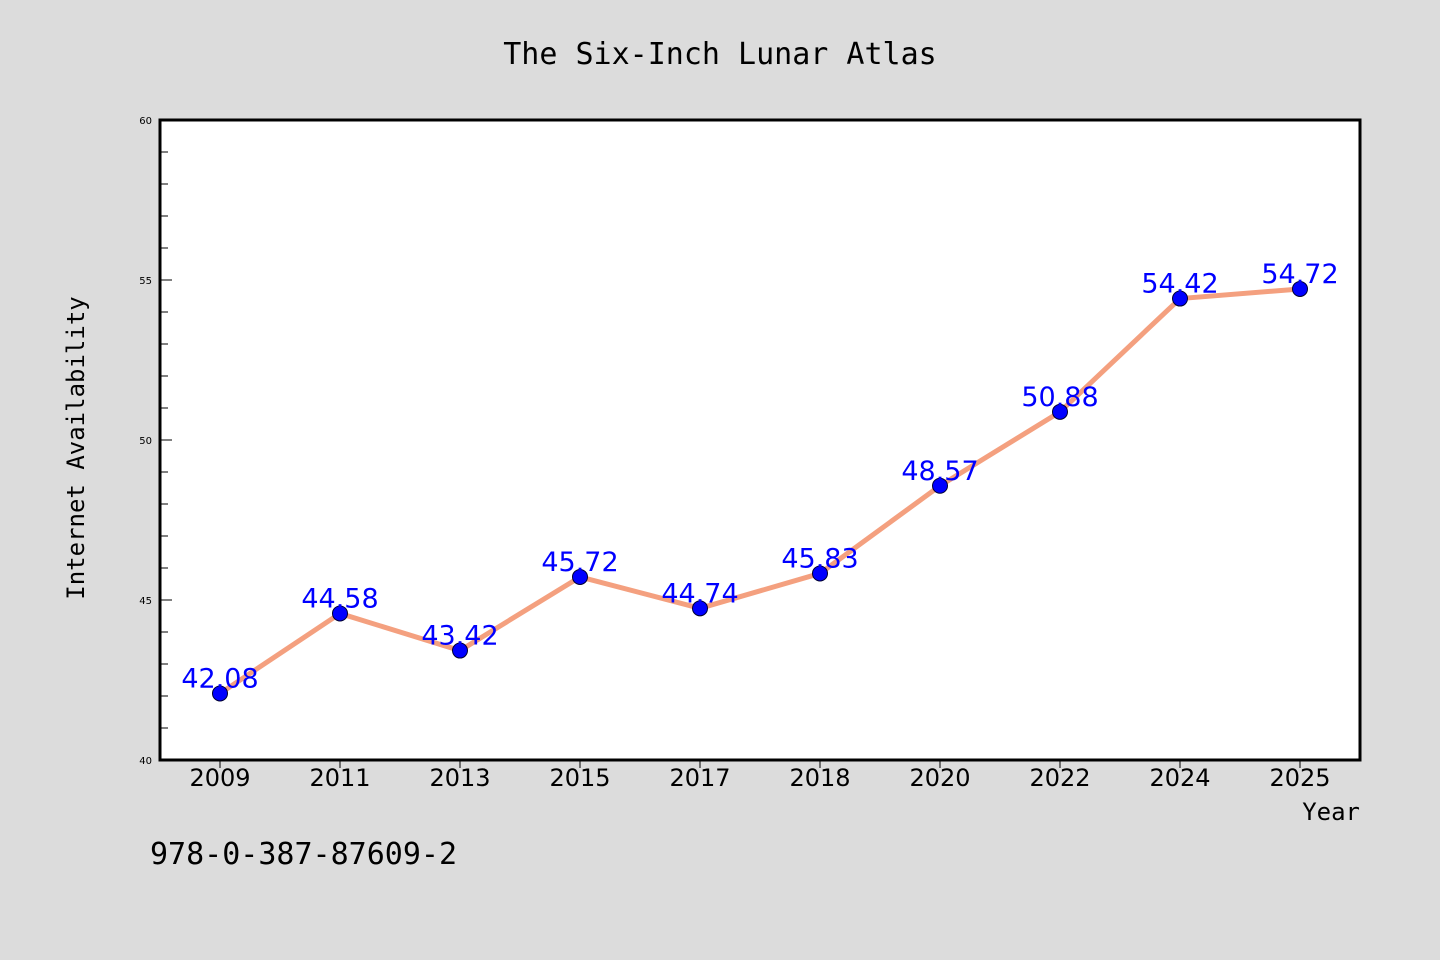 This screenshot has height=960, width=1440. I want to click on x-tick-label: 2020, so click(939, 778).